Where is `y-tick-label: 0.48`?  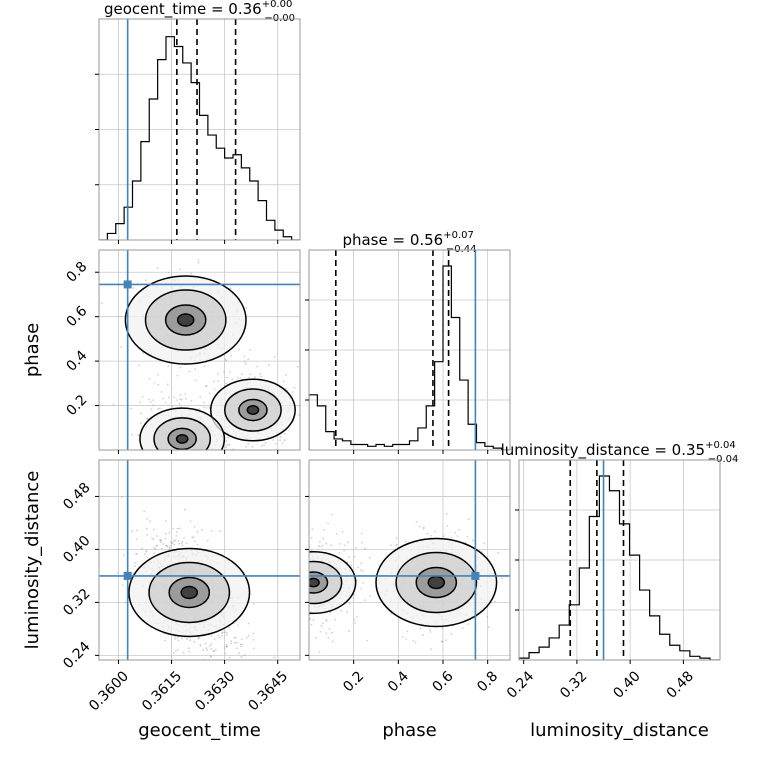
y-tick-label: 0.48 is located at coordinates (76, 496).